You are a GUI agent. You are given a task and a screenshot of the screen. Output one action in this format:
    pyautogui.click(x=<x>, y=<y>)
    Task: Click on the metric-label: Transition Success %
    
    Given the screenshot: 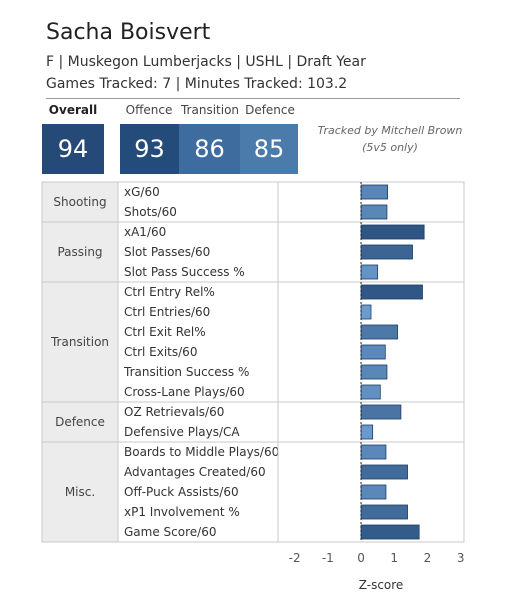 What is the action you would take?
    pyautogui.click(x=186, y=372)
    